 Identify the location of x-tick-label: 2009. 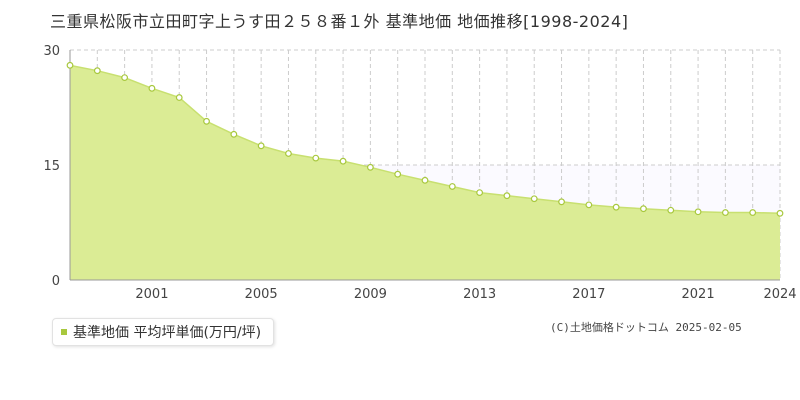
(370, 293).